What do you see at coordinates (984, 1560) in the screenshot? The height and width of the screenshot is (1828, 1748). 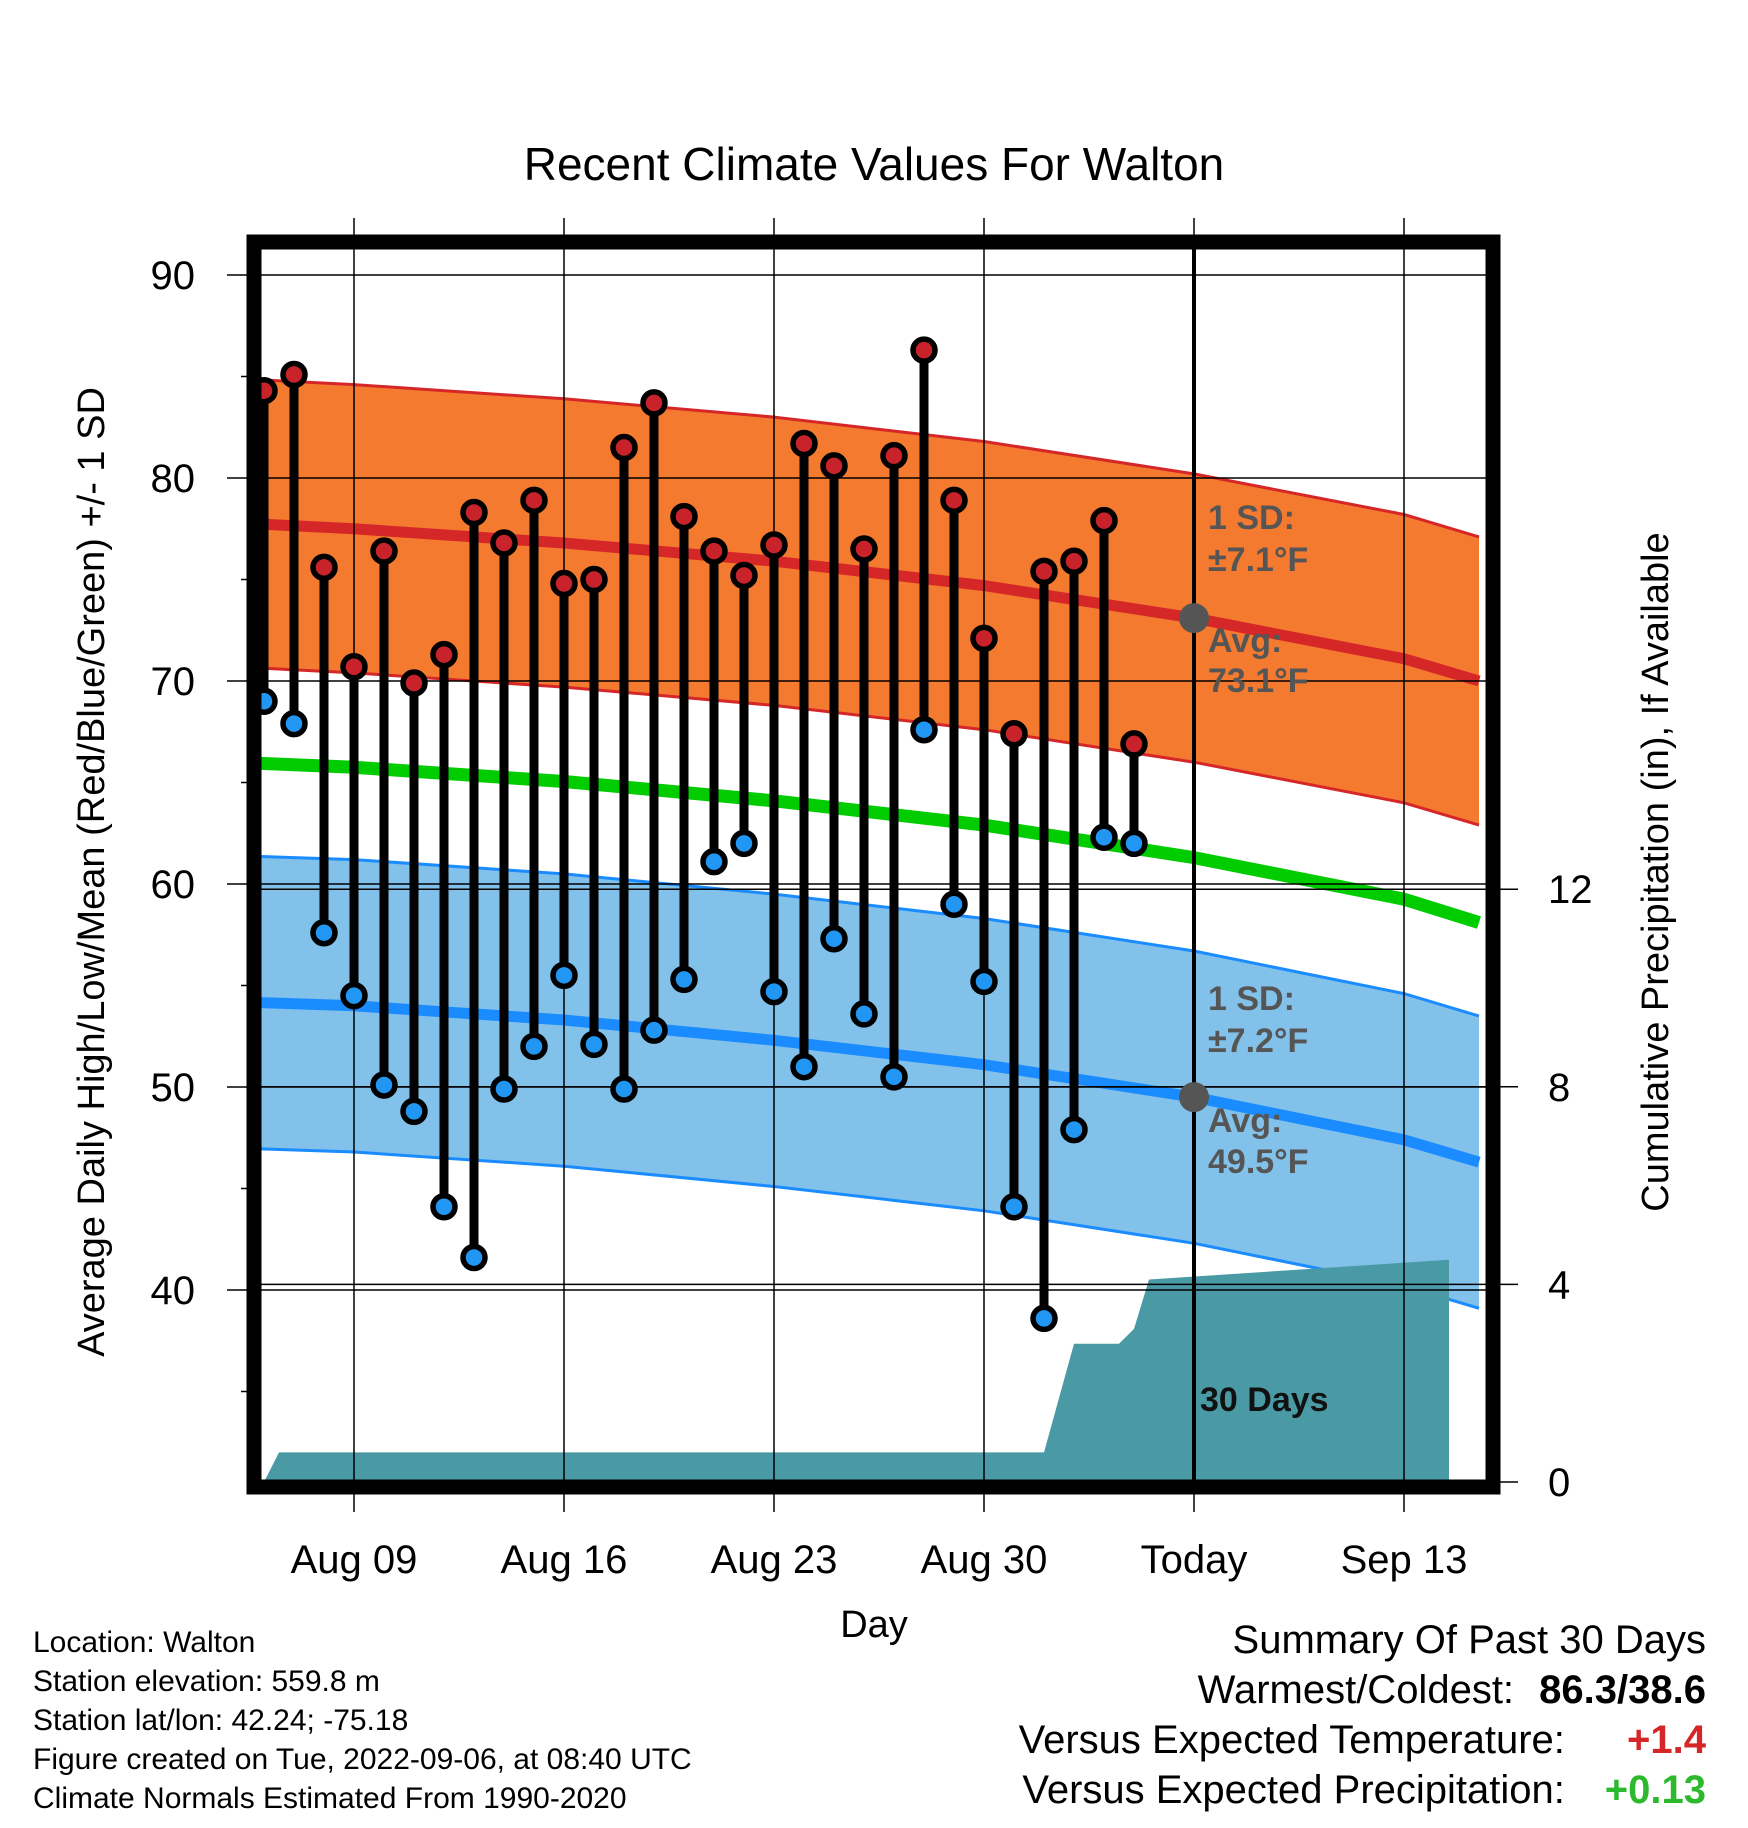 I see `x-tick-label: Aug 30` at bounding box center [984, 1560].